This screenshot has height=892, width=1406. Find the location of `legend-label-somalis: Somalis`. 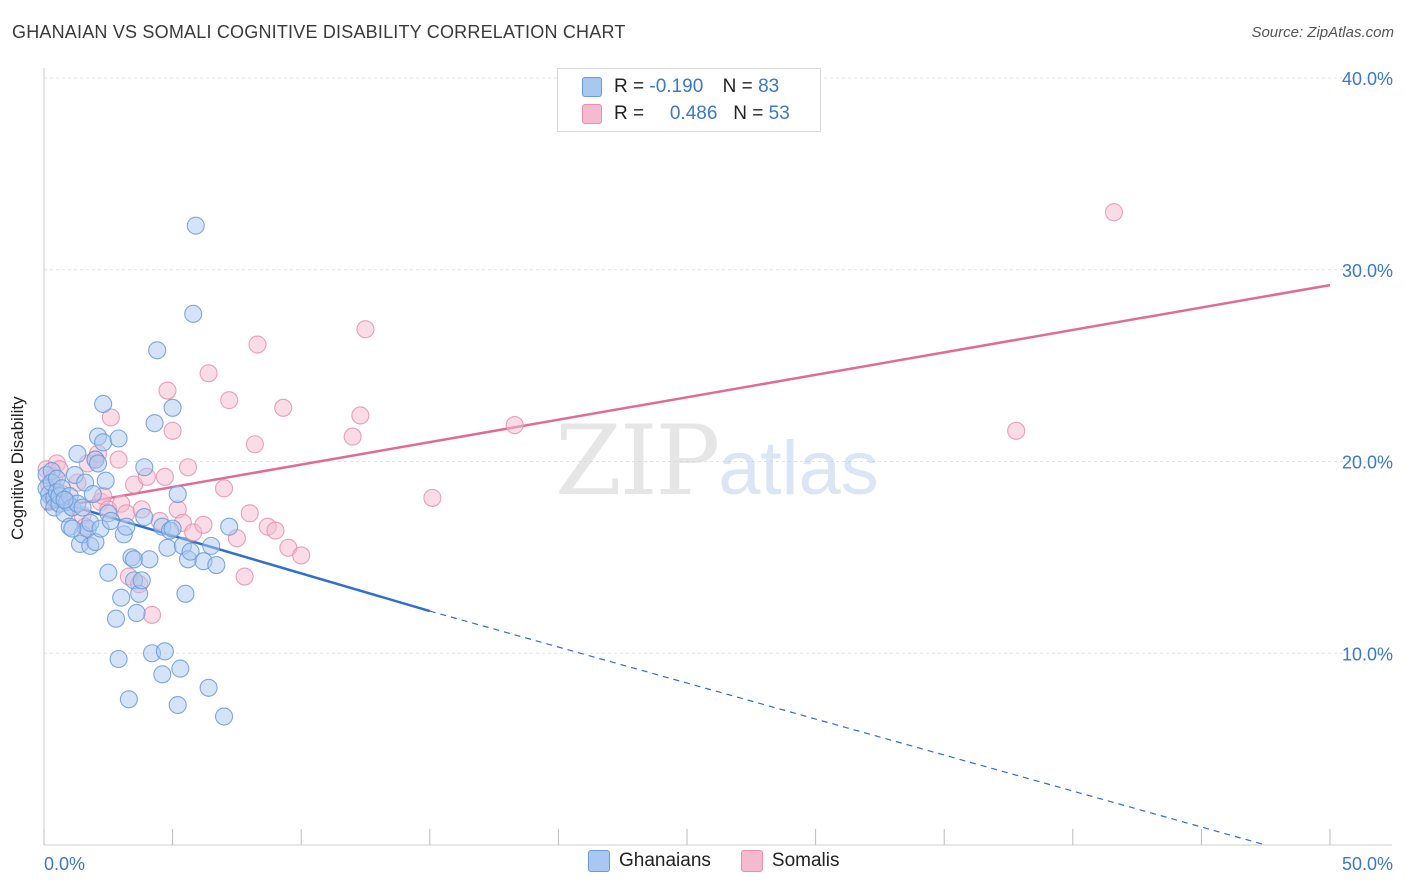

legend-label-somalis: Somalis is located at coordinates (805, 860).